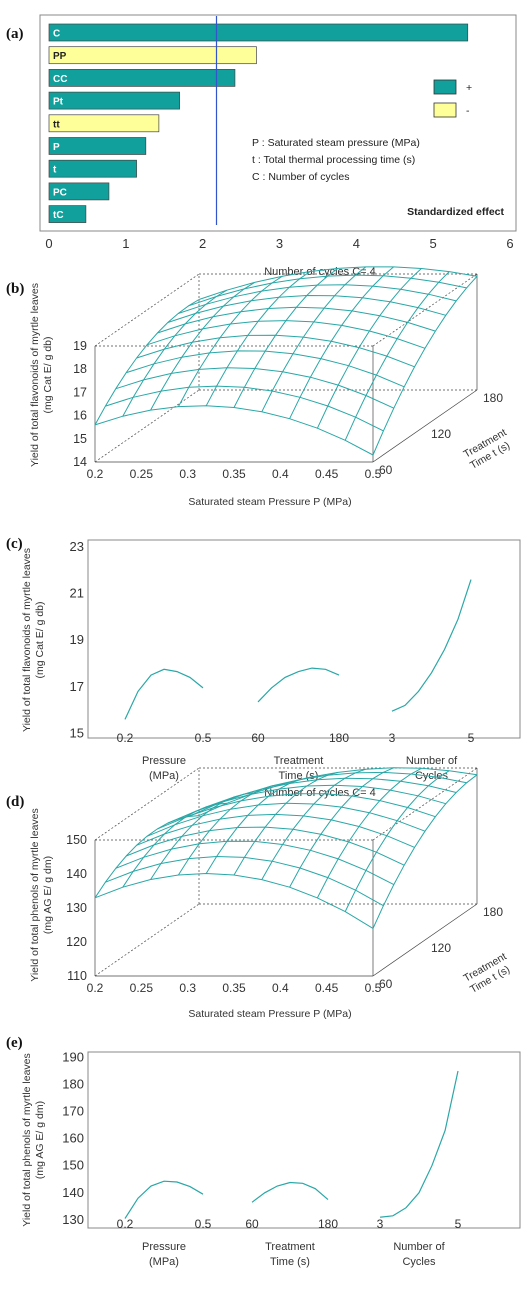  I want to click on y-axis-title-line2: (mg Cat E/ g db), so click(40, 639).